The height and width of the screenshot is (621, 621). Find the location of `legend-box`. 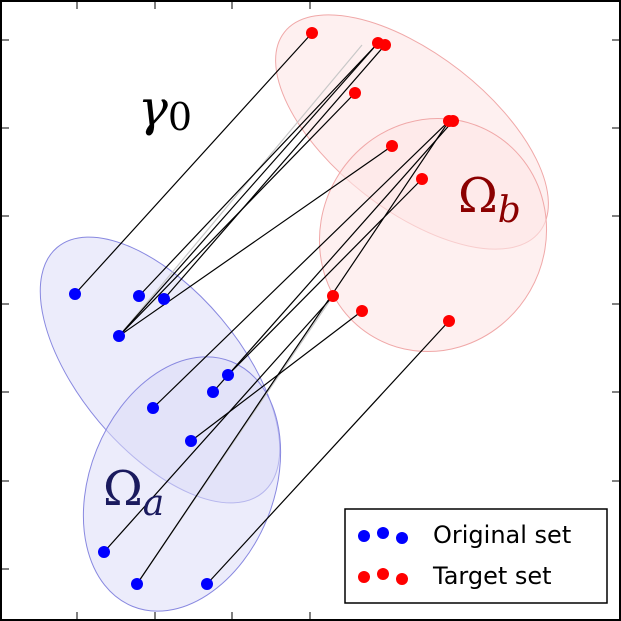

legend-box is located at coordinates (476, 556).